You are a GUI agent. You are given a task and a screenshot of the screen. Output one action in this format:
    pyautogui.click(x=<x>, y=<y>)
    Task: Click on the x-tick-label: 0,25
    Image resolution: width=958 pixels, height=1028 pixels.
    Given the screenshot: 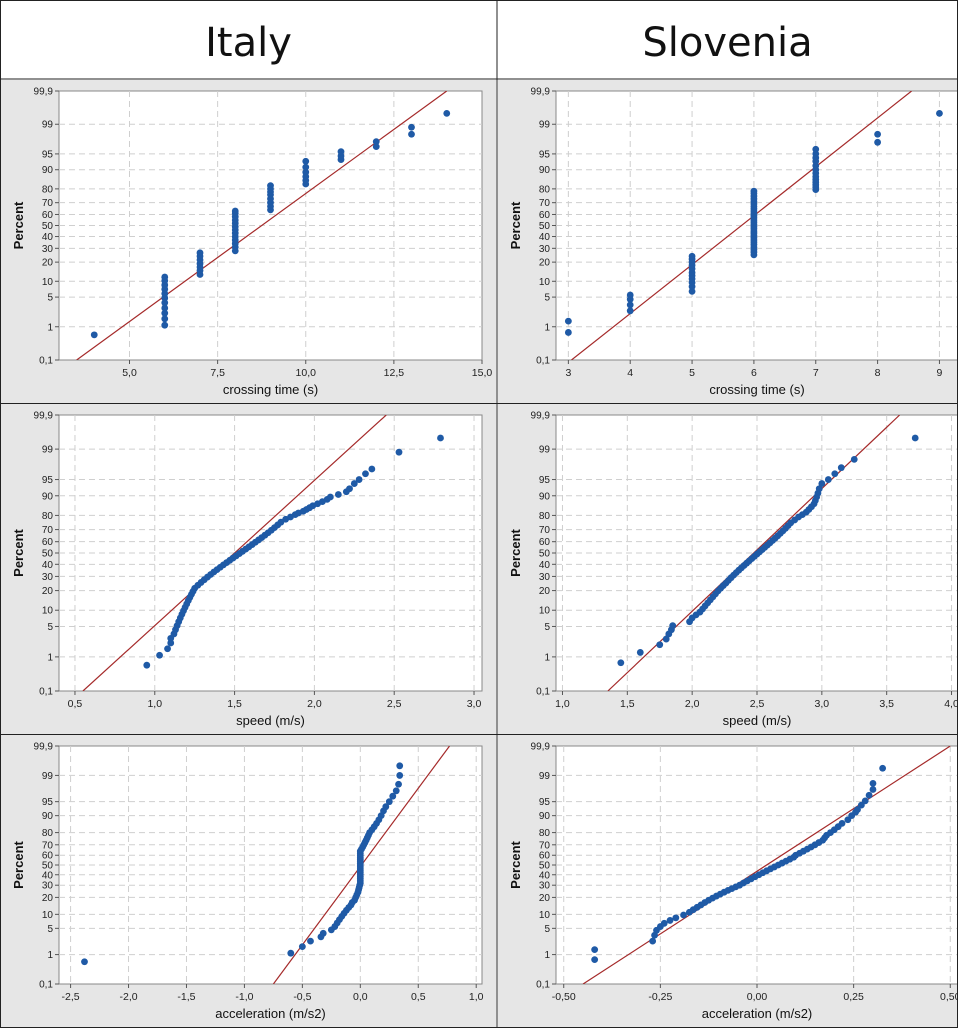 What is the action you would take?
    pyautogui.click(x=853, y=997)
    